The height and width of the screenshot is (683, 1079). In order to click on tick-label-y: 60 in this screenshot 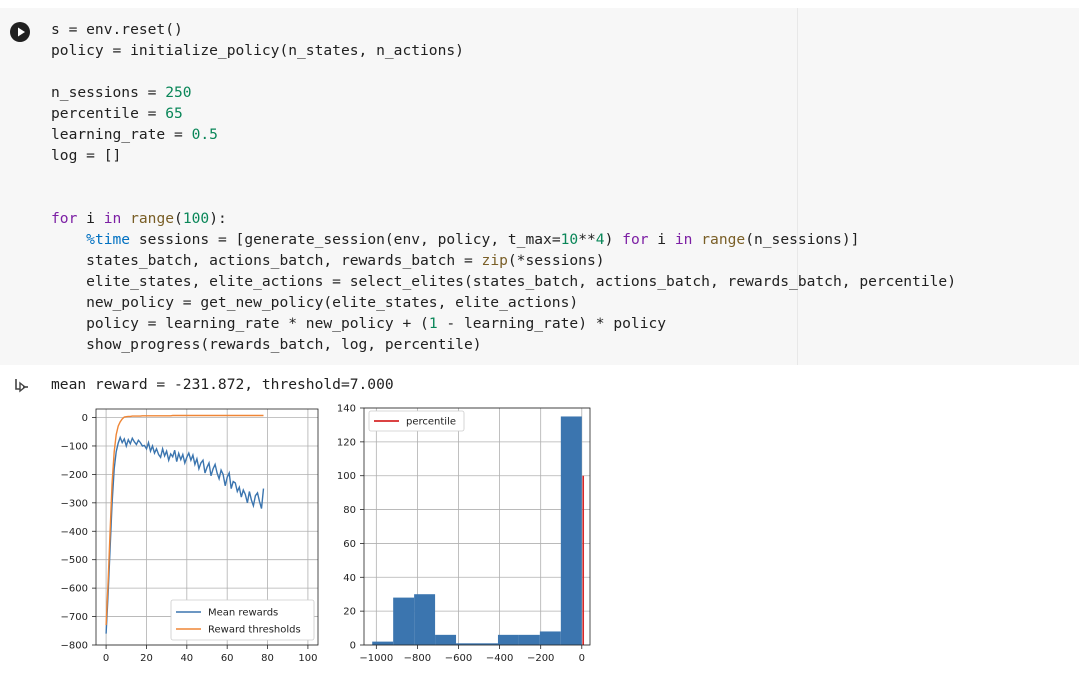, I will do `click(349, 544)`.